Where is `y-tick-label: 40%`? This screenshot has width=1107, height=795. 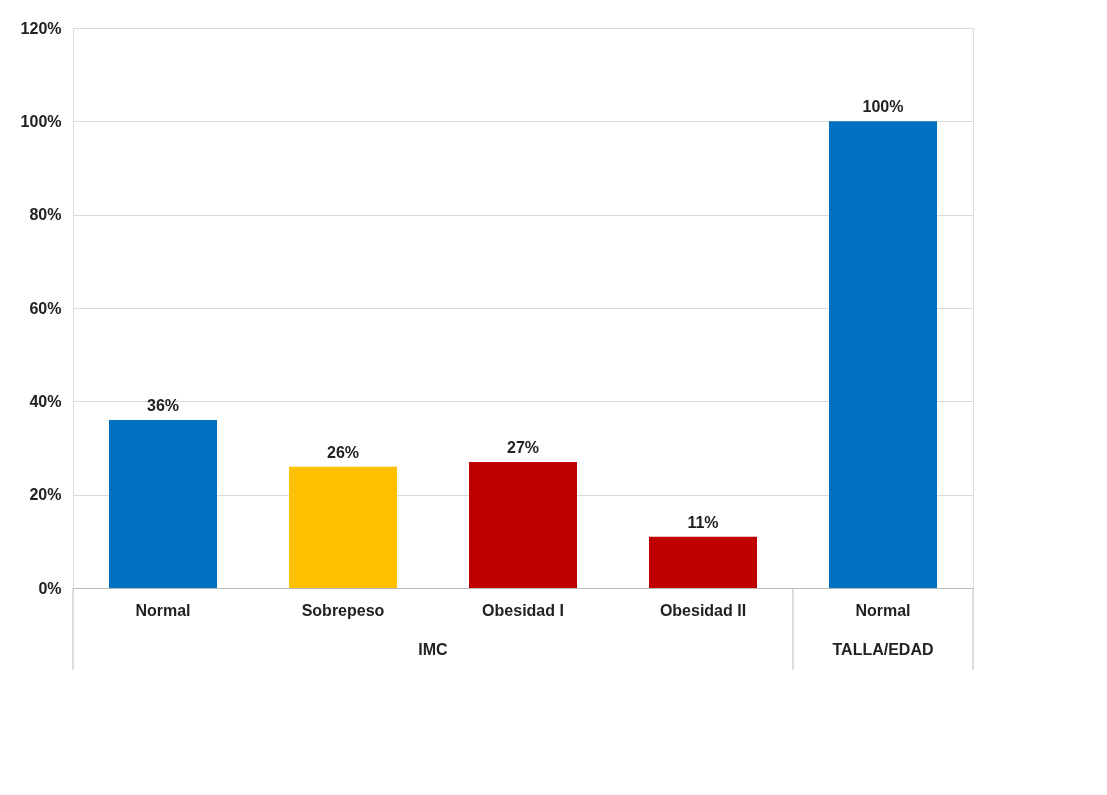
y-tick-label: 40% is located at coordinates (45, 401).